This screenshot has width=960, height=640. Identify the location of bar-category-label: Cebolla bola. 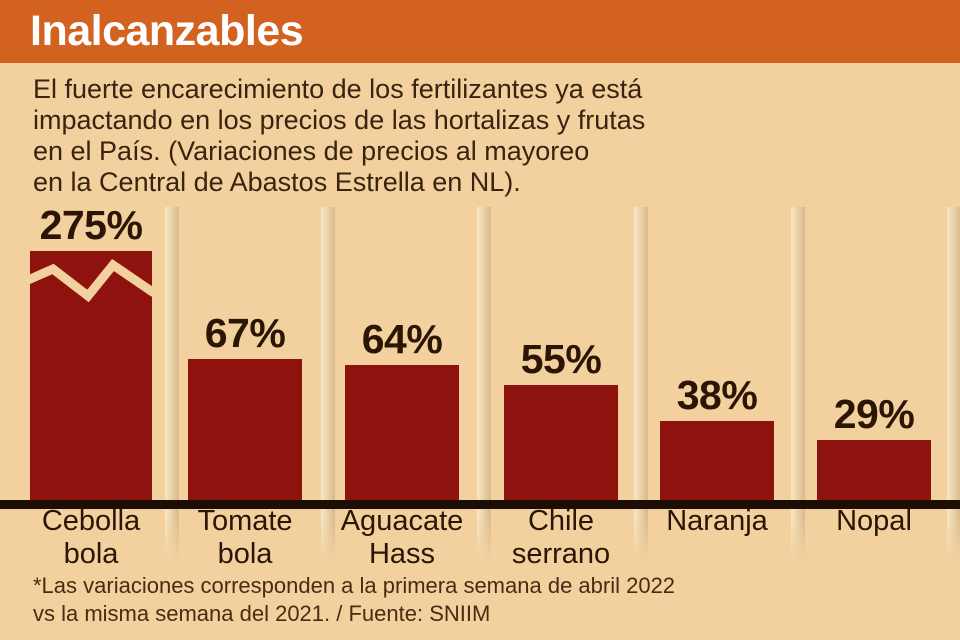
(91, 537).